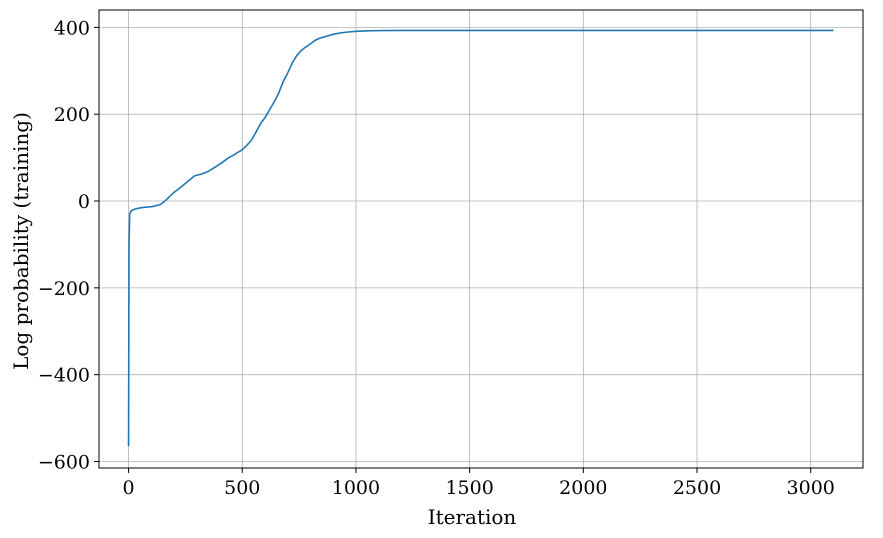 The image size is (883, 538). What do you see at coordinates (72, 115) in the screenshot?
I see `y-tick-label: 200` at bounding box center [72, 115].